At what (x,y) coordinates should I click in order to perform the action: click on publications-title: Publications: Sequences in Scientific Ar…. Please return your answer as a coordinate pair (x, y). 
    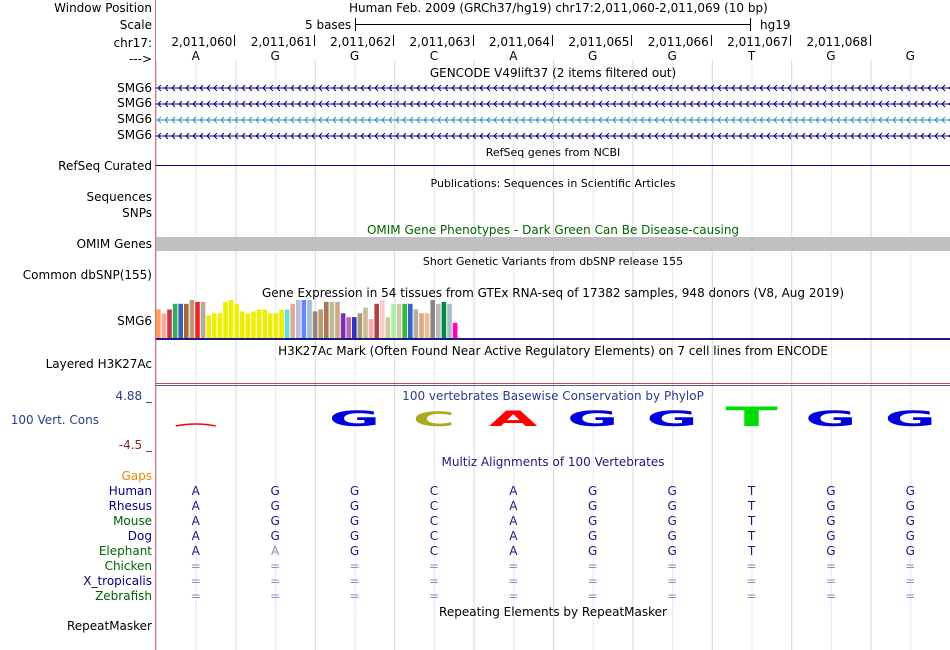
    Looking at the image, I should click on (553, 183).